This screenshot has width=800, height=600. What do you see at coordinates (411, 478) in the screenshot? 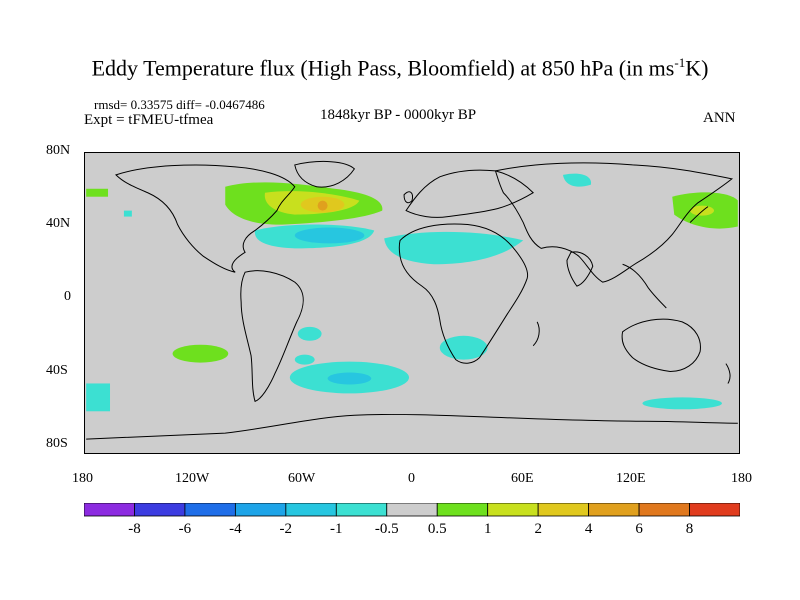
I see `x-tick-label: 0` at bounding box center [411, 478].